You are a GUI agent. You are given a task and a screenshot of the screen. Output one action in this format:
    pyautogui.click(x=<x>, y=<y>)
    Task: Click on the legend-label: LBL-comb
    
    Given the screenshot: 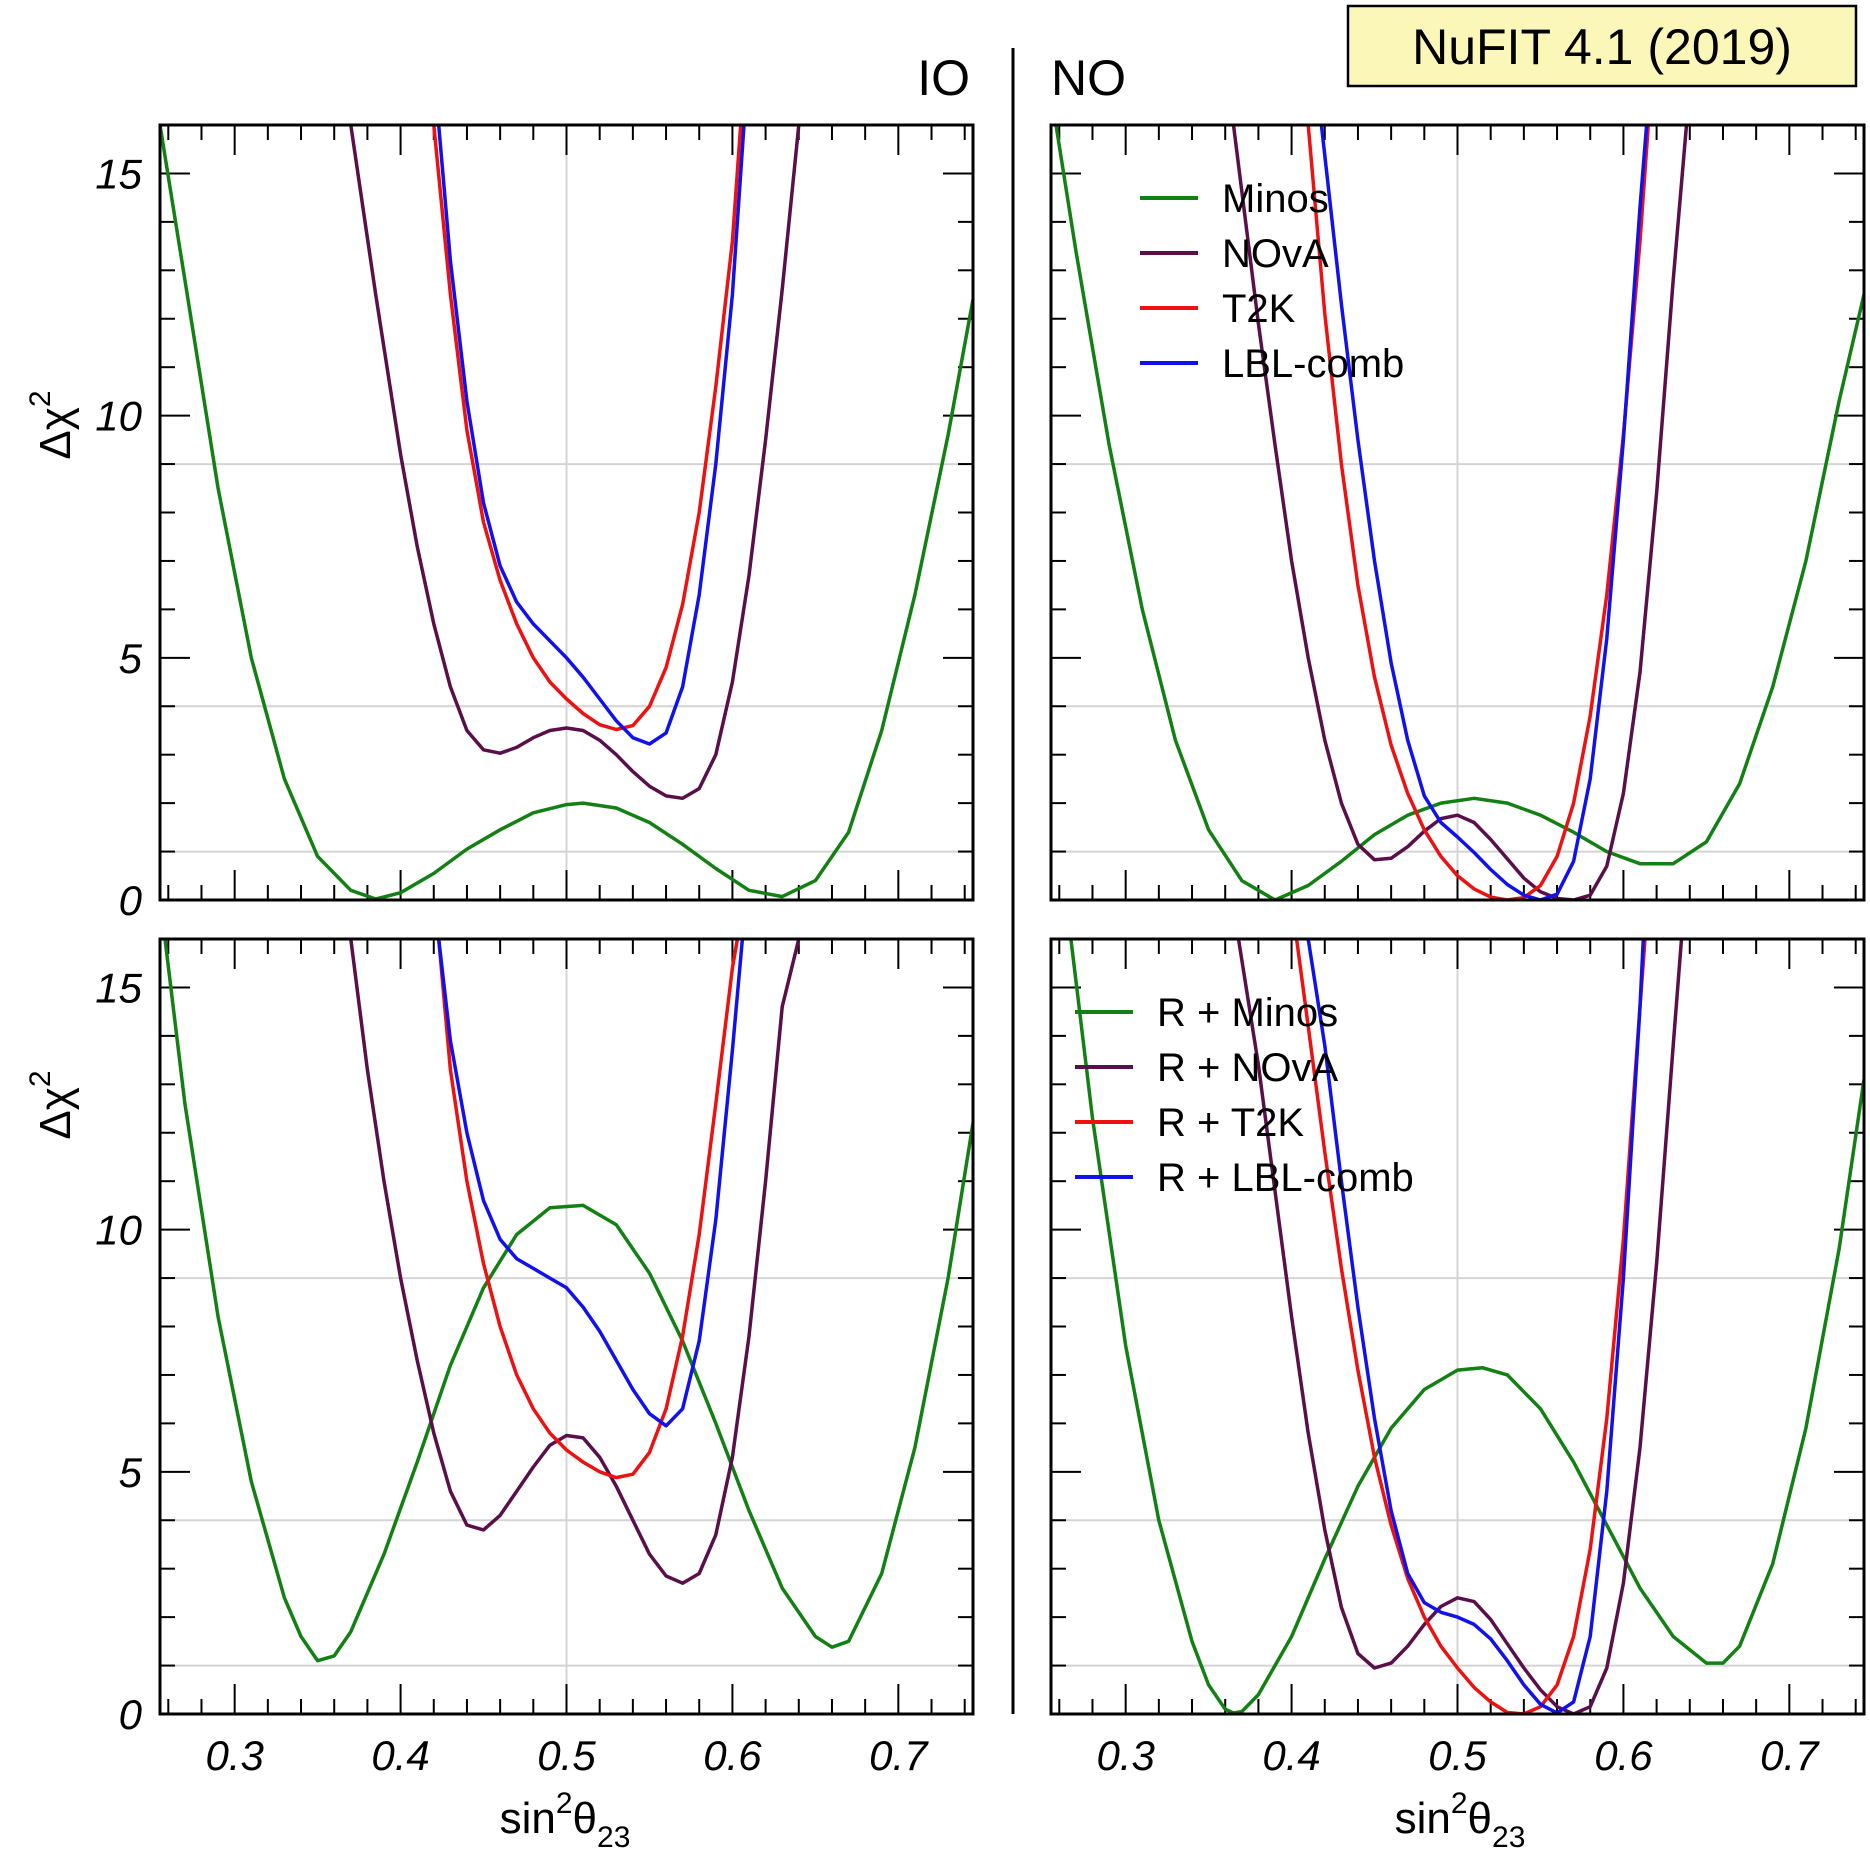 What is the action you would take?
    pyautogui.click(x=1313, y=364)
    